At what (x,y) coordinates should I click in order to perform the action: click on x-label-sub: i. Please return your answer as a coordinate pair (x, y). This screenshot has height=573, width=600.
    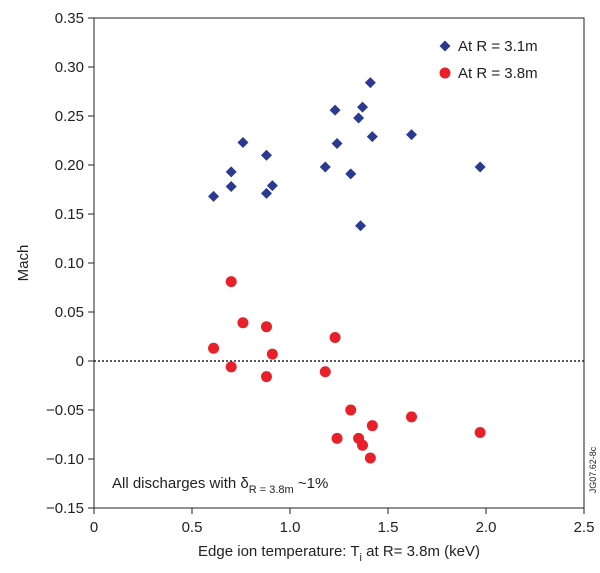
    Looking at the image, I should click on (361, 558).